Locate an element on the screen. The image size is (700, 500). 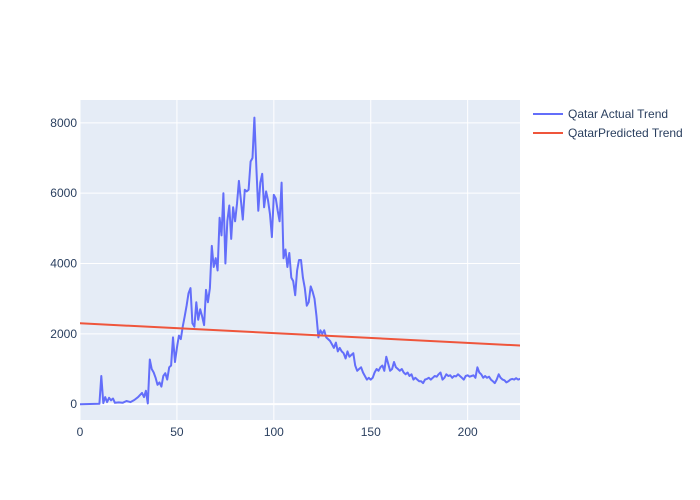
legend-item-qatarpredicted-trend: QatarPredicted Trend is located at coordinates (608, 133).